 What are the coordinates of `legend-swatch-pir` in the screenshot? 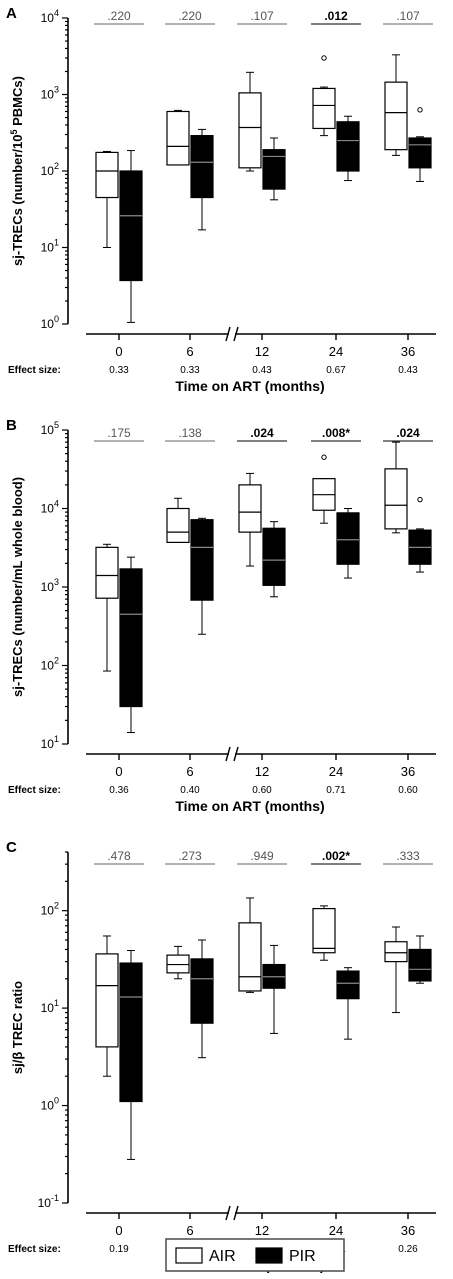 It's located at (269, 1255).